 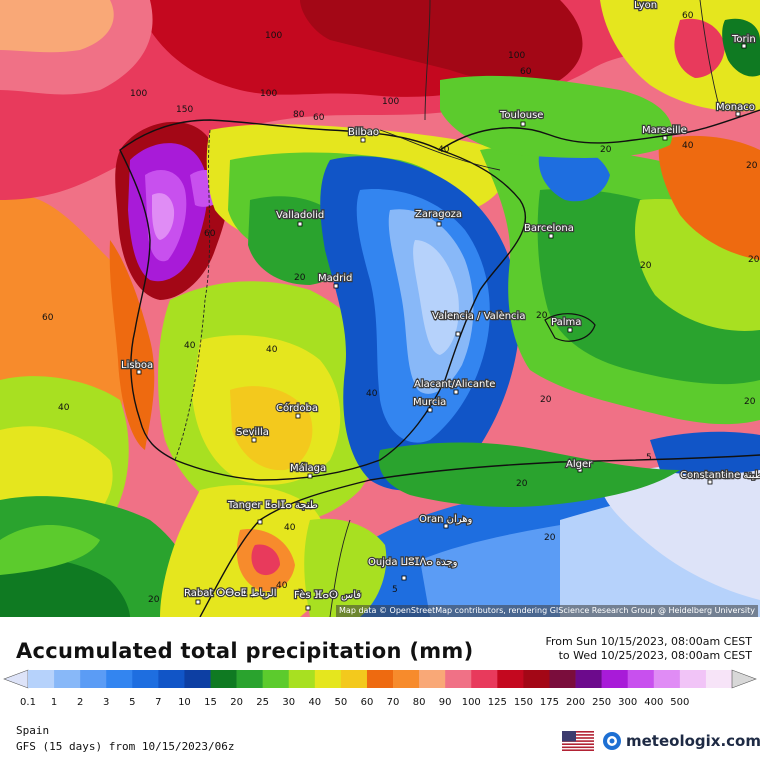 I want to click on svg-text: Torin, so click(x=743, y=39).